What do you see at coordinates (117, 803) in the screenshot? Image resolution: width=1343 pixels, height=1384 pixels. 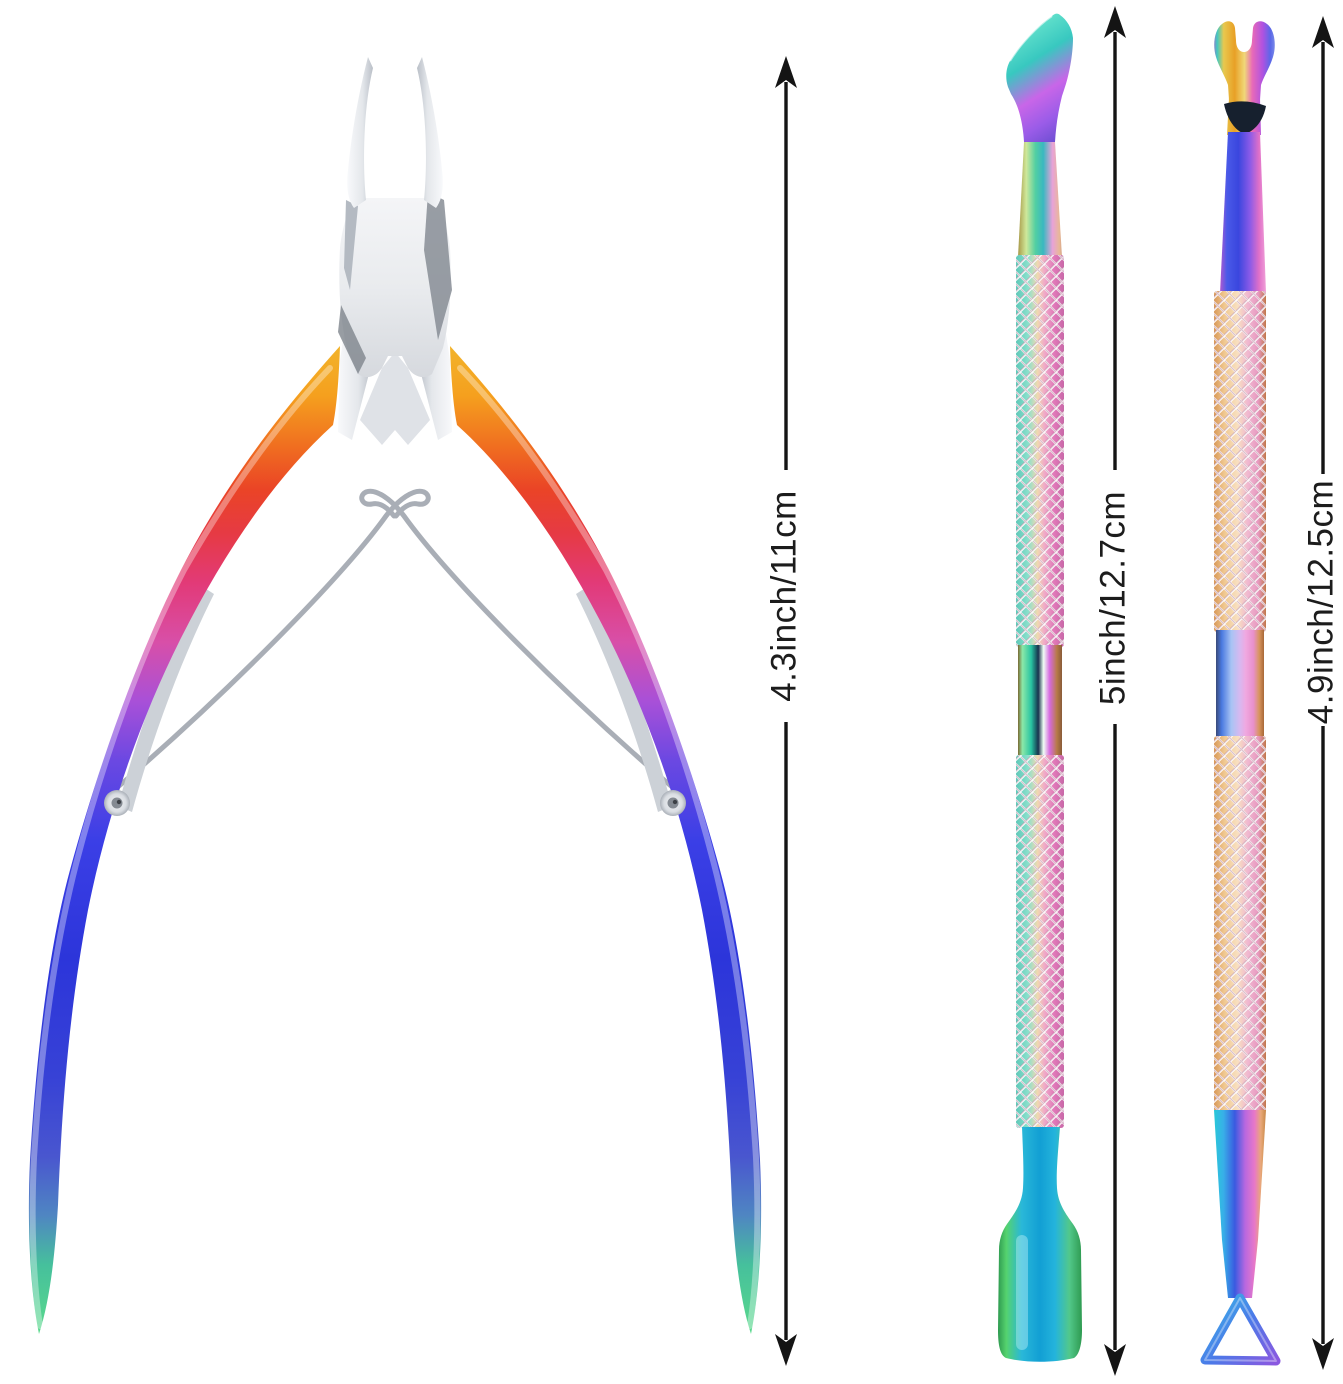 I see `nipper-screw-left` at bounding box center [117, 803].